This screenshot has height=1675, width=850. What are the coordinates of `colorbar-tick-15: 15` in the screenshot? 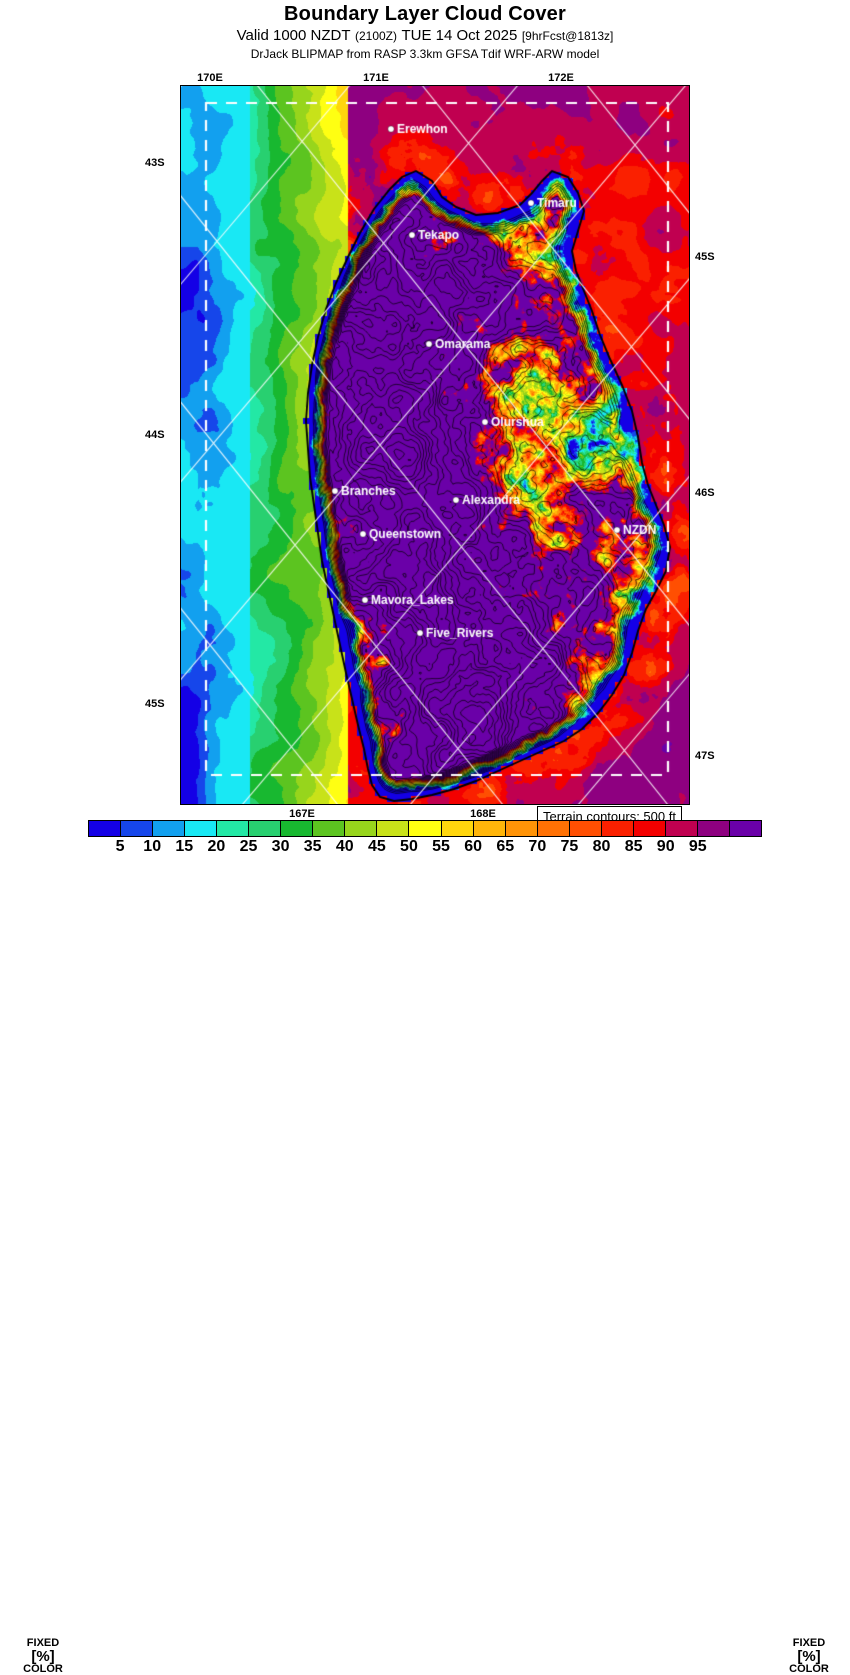 It's located at (184, 846).